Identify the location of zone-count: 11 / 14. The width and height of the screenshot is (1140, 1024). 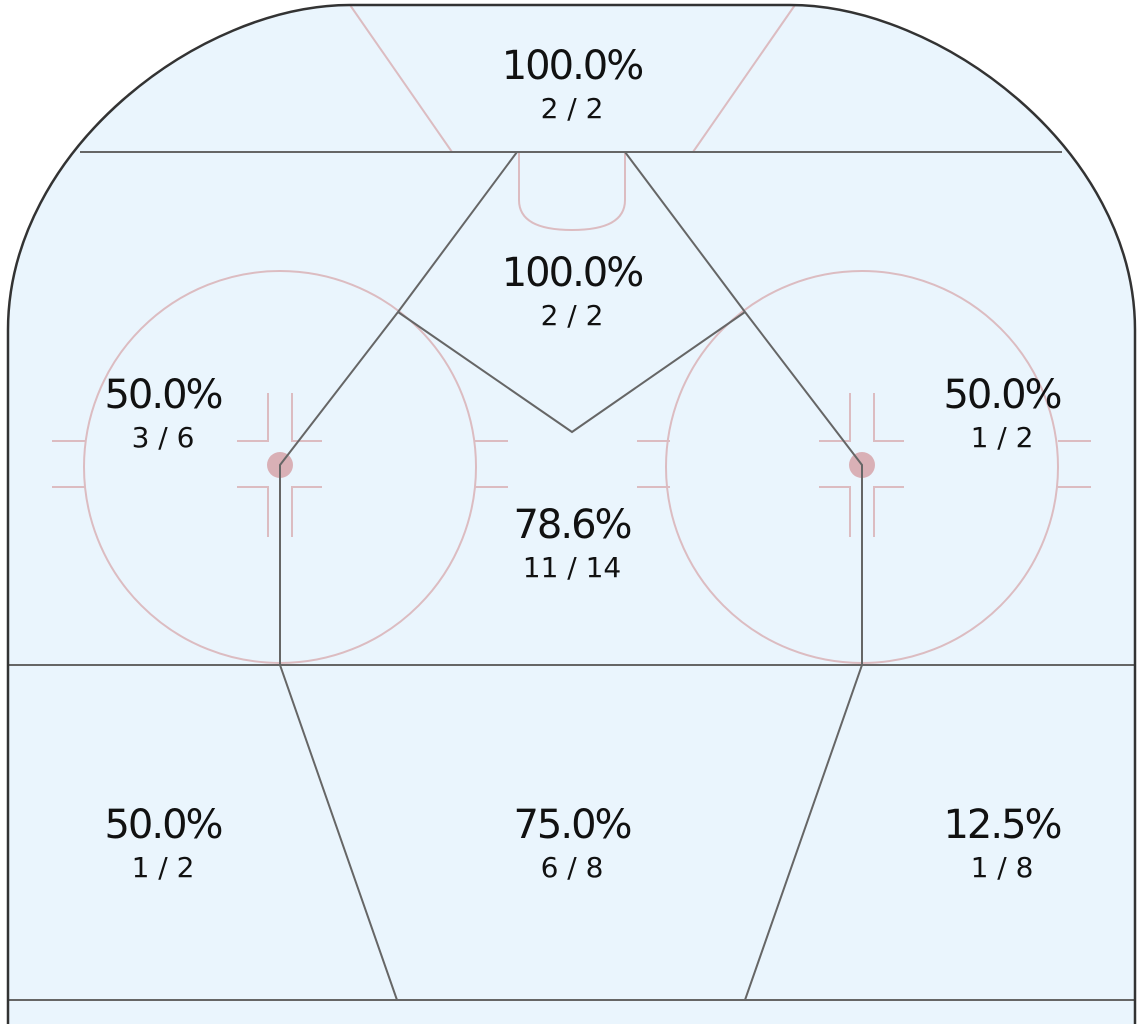
(572, 567).